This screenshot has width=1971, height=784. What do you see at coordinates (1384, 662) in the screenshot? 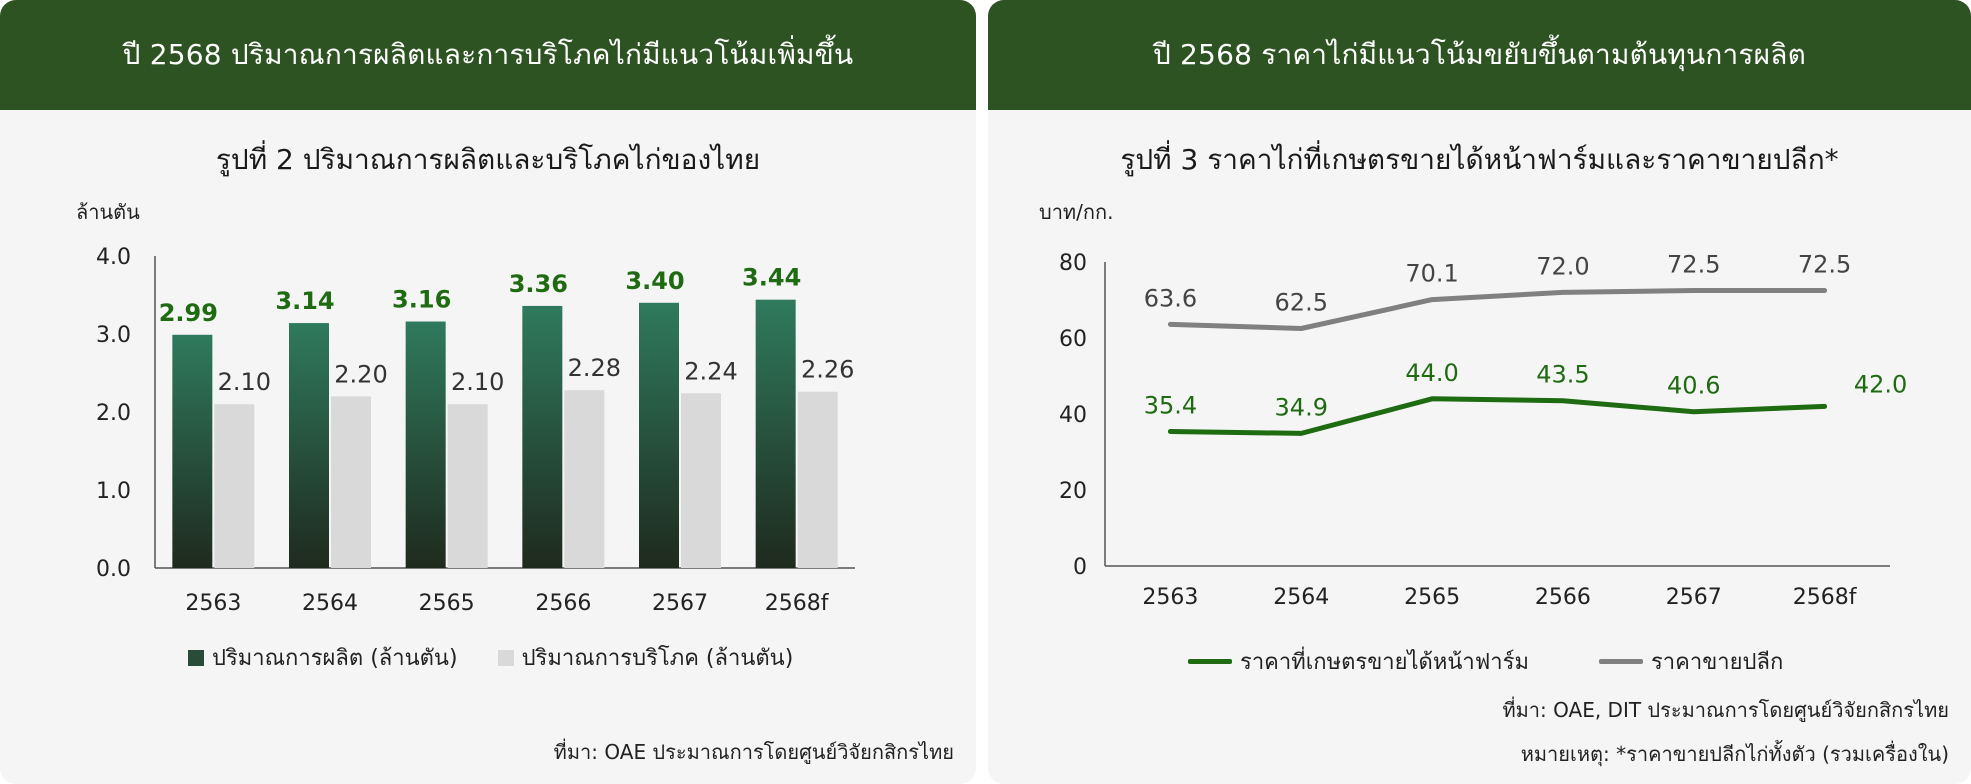
I see `legend-label-farm-price: ราคาที่เกษตรขายได้หน้าฟาร์ม` at bounding box center [1384, 662].